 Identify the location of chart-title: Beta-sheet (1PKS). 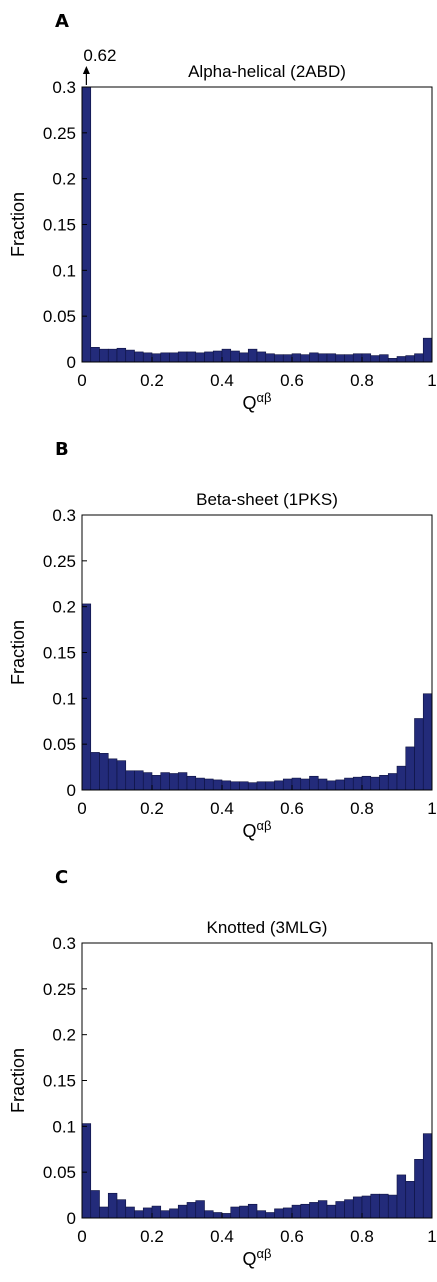
(267, 499).